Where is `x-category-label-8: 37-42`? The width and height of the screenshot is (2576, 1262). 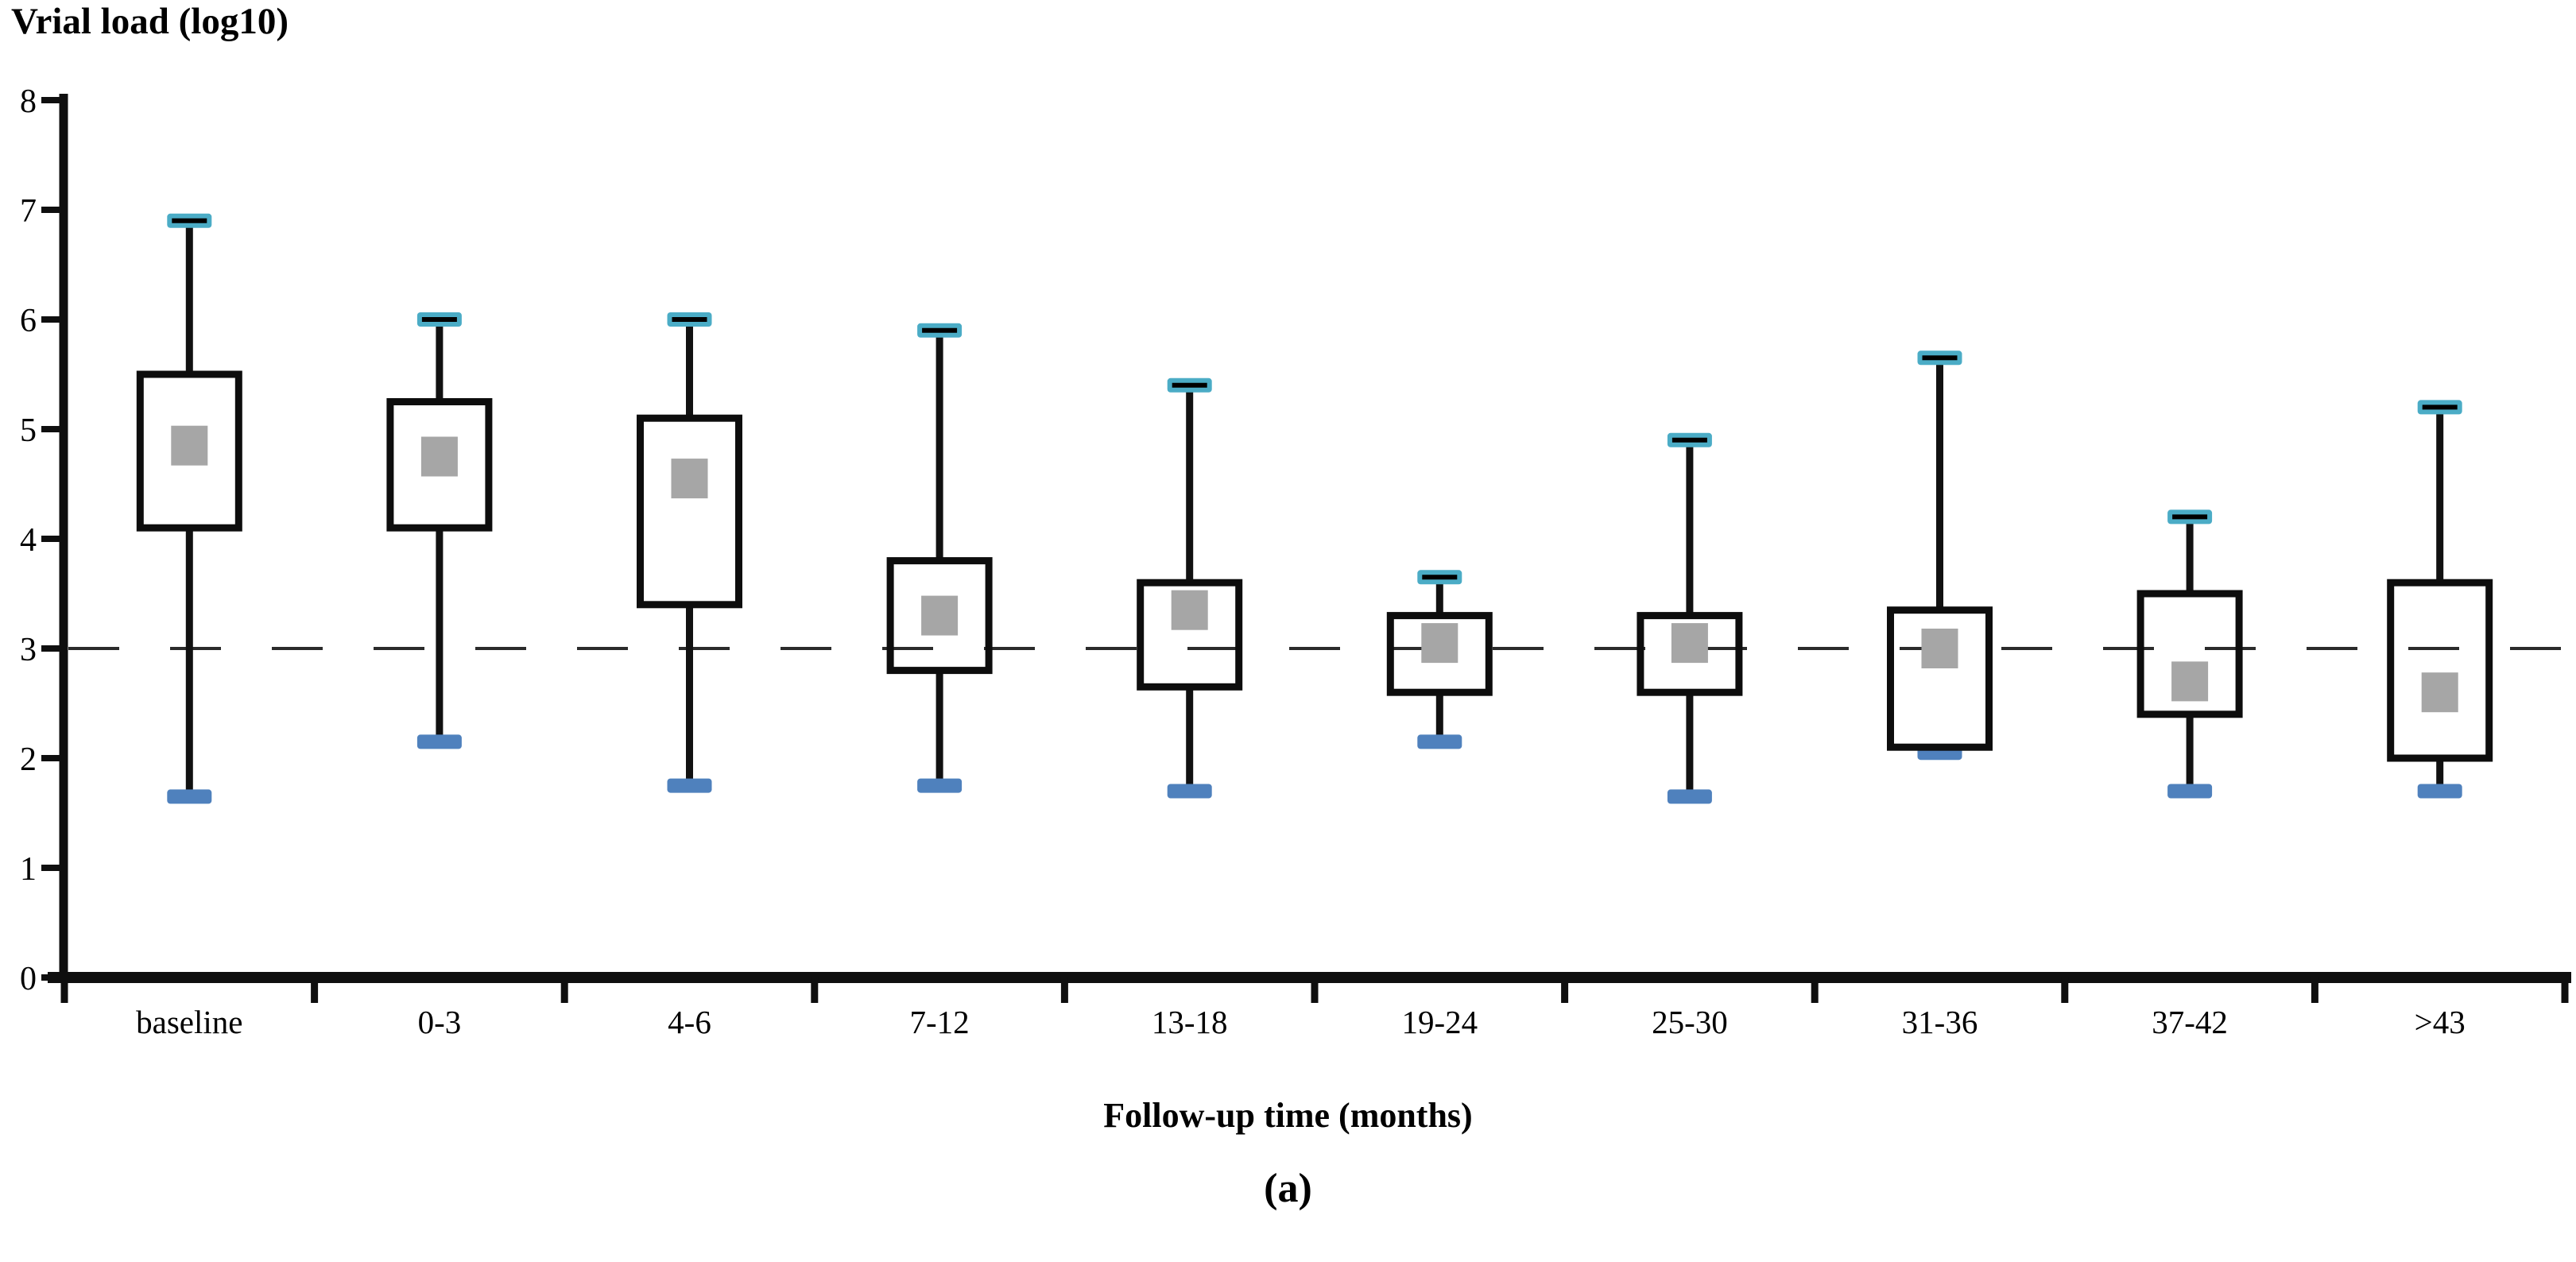 x-category-label-8: 37-42 is located at coordinates (2190, 1022).